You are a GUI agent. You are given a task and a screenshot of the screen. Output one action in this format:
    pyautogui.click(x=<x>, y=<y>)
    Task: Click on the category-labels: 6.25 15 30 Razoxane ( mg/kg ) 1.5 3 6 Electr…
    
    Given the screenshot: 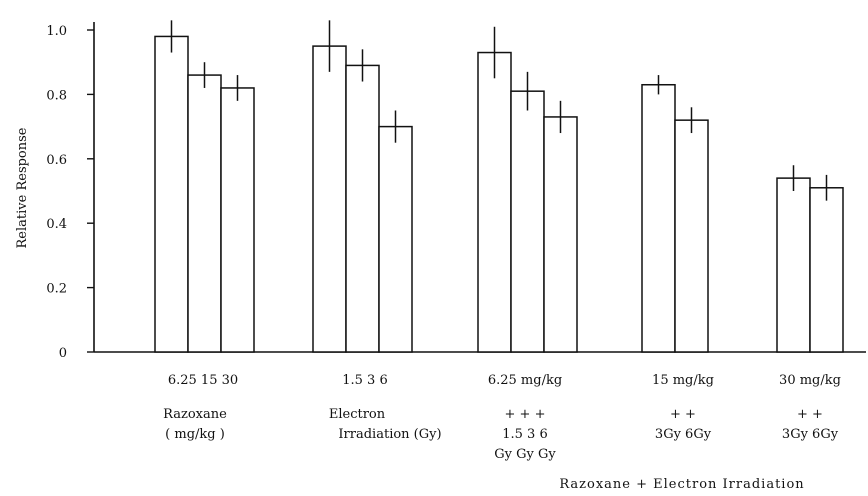 What is the action you would take?
    pyautogui.click(x=502, y=417)
    